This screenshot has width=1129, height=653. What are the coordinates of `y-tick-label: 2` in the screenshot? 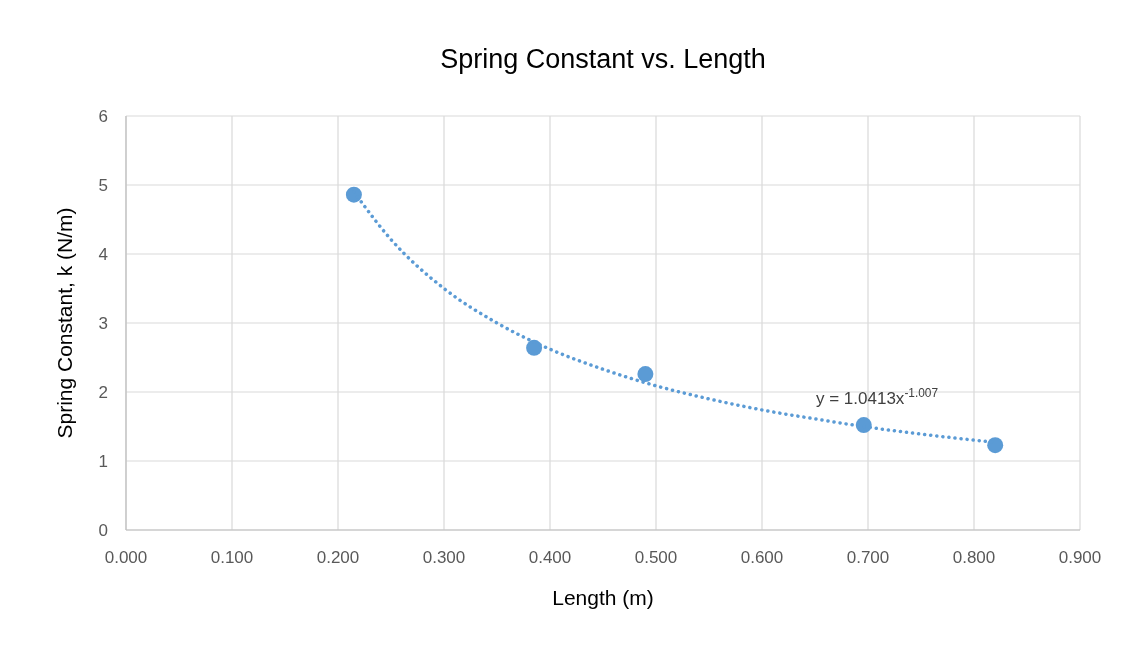 It's located at (103, 392).